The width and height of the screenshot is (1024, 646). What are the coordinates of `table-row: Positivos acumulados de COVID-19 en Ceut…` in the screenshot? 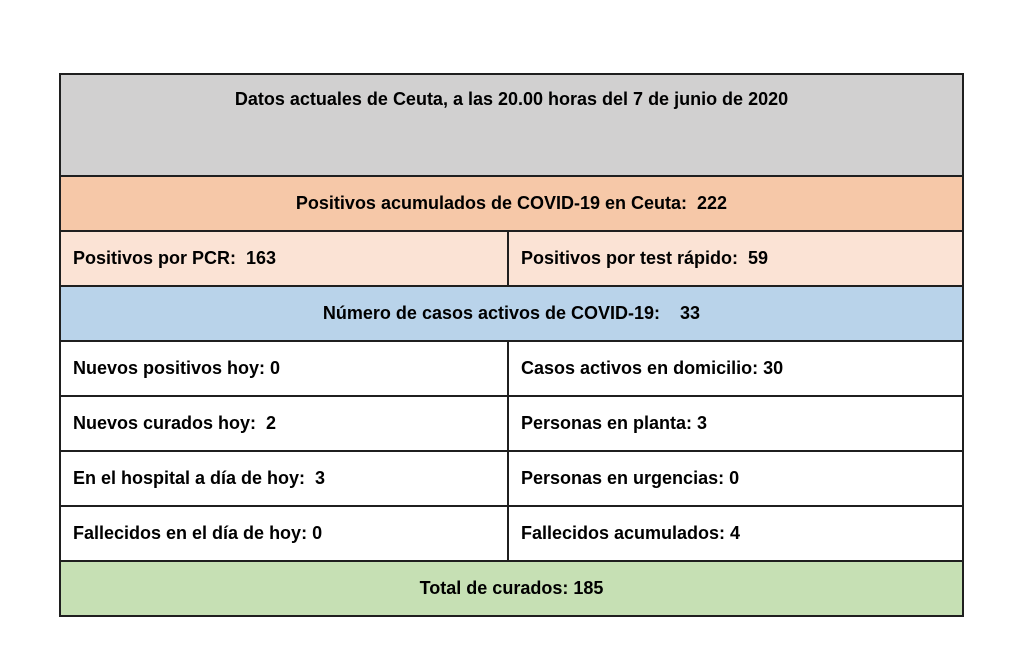 It's located at (511, 203).